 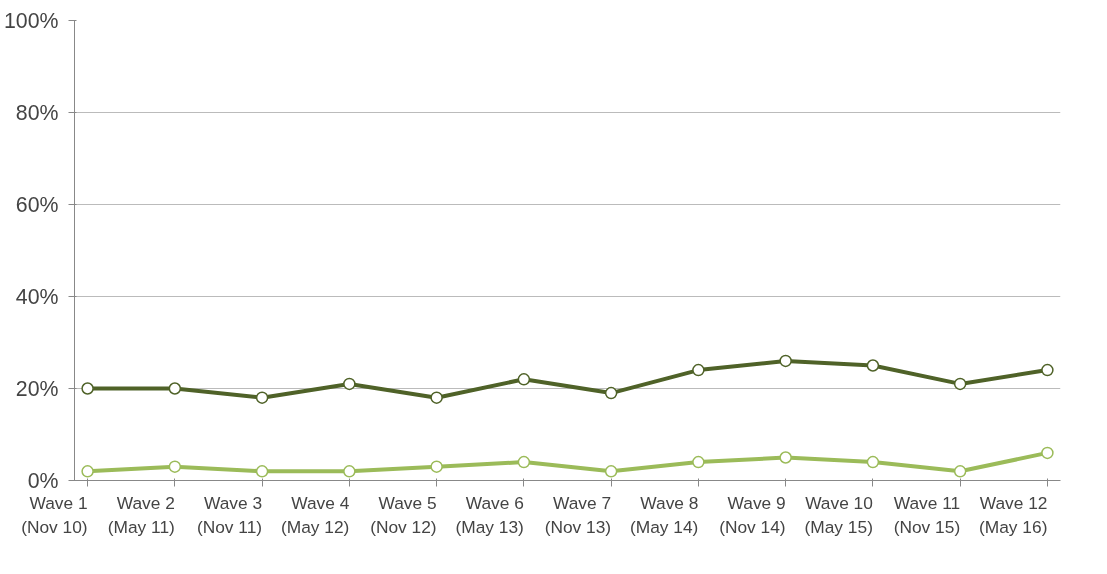 What do you see at coordinates (1013, 514) in the screenshot?
I see `x-tick-label: Wave 12 (May 16)` at bounding box center [1013, 514].